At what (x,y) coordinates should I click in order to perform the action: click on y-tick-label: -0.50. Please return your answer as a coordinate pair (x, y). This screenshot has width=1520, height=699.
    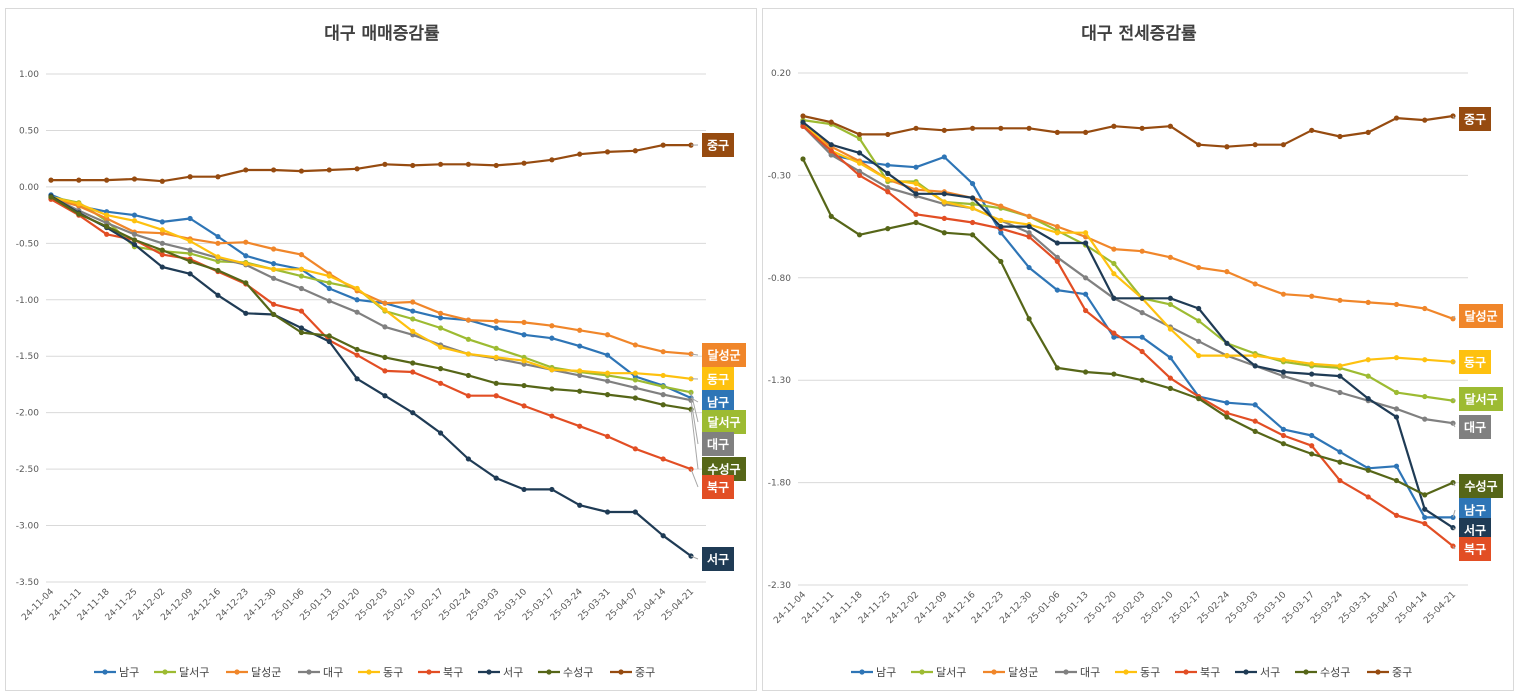
    Looking at the image, I should click on (28, 244).